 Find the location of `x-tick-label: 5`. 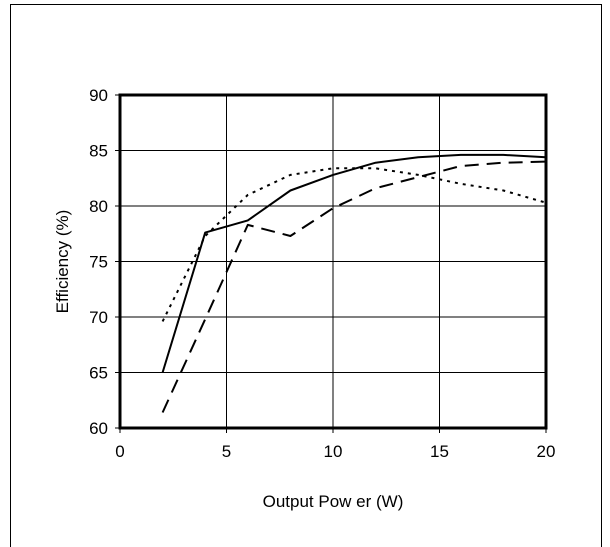

x-tick-label: 5 is located at coordinates (226, 451).